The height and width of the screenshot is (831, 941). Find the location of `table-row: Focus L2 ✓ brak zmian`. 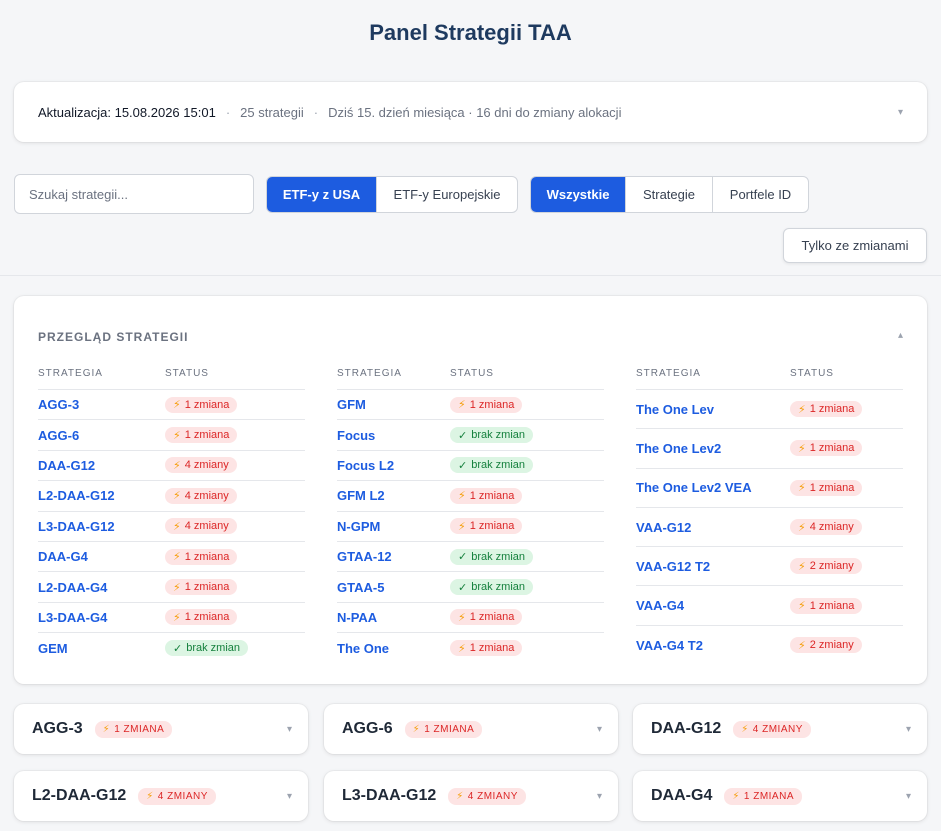

table-row: Focus L2 ✓ brak zmian is located at coordinates (470, 466).